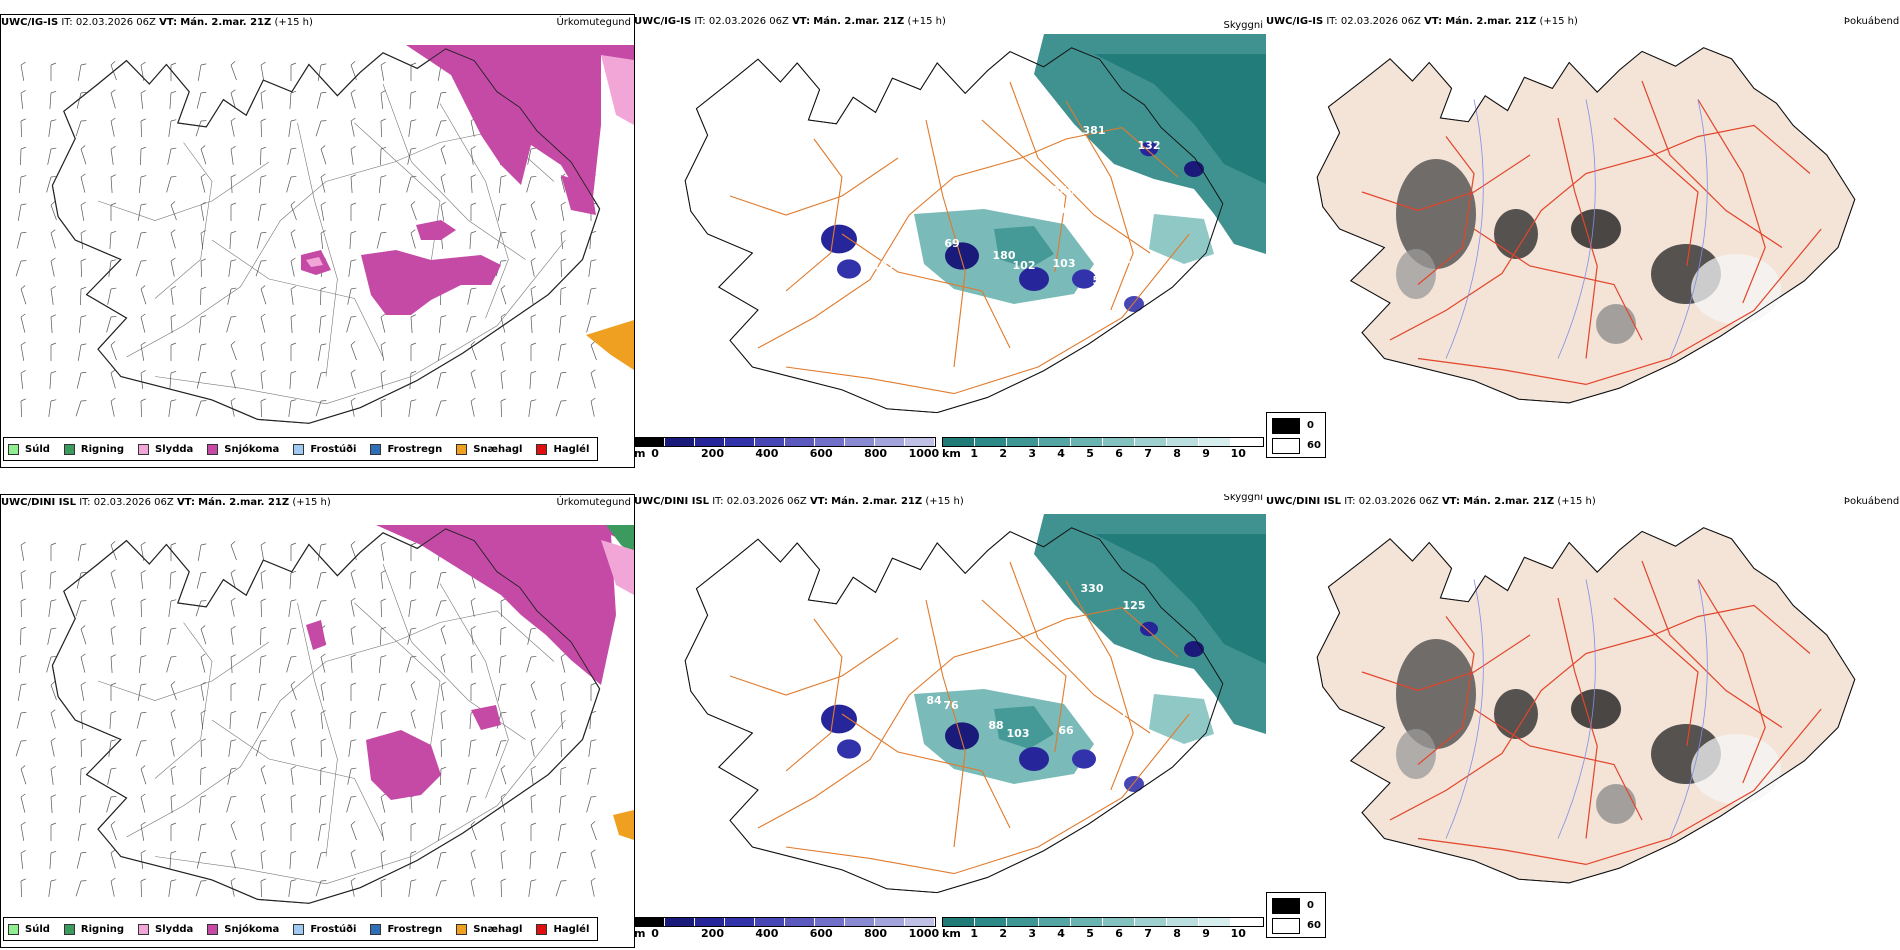 The height and width of the screenshot is (950, 1900). What do you see at coordinates (944, 615) in the screenshot?
I see `visibility-value-label: 260` at bounding box center [944, 615].